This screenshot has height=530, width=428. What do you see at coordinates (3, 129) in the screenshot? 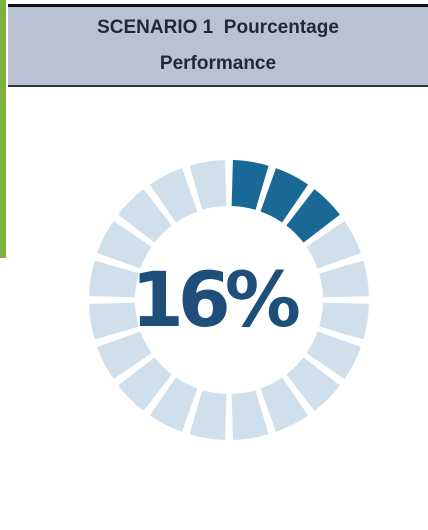
I see `sheet-border` at bounding box center [3, 129].